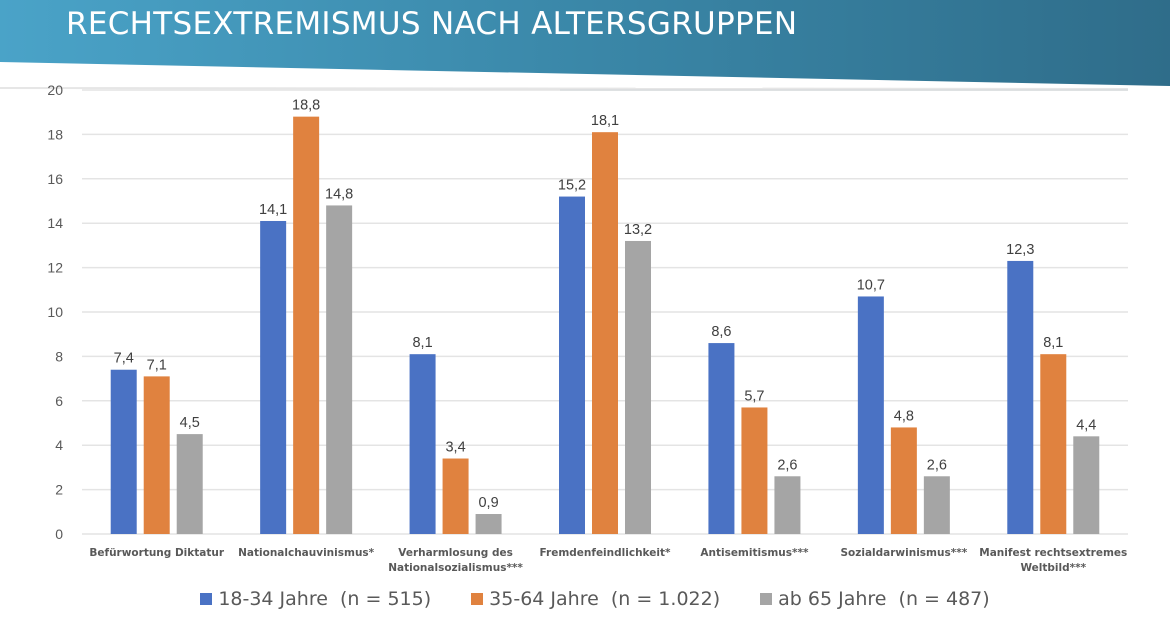 The image size is (1170, 636). I want to click on category-label: Weltbild***, so click(1053, 568).